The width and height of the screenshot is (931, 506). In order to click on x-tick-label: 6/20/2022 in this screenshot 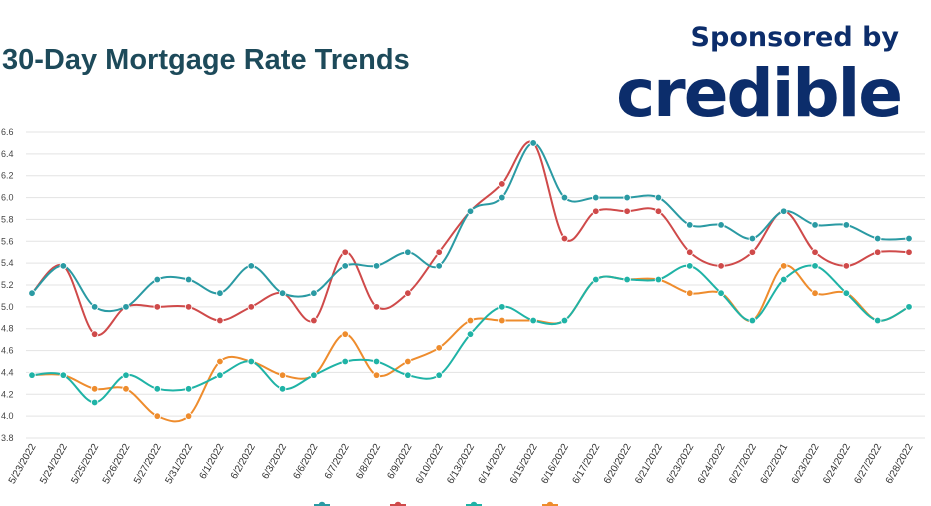, I will do `click(618, 464)`.